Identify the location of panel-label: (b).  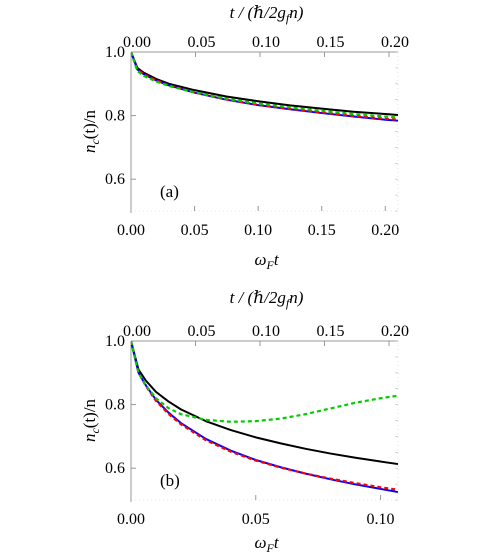
(170, 480).